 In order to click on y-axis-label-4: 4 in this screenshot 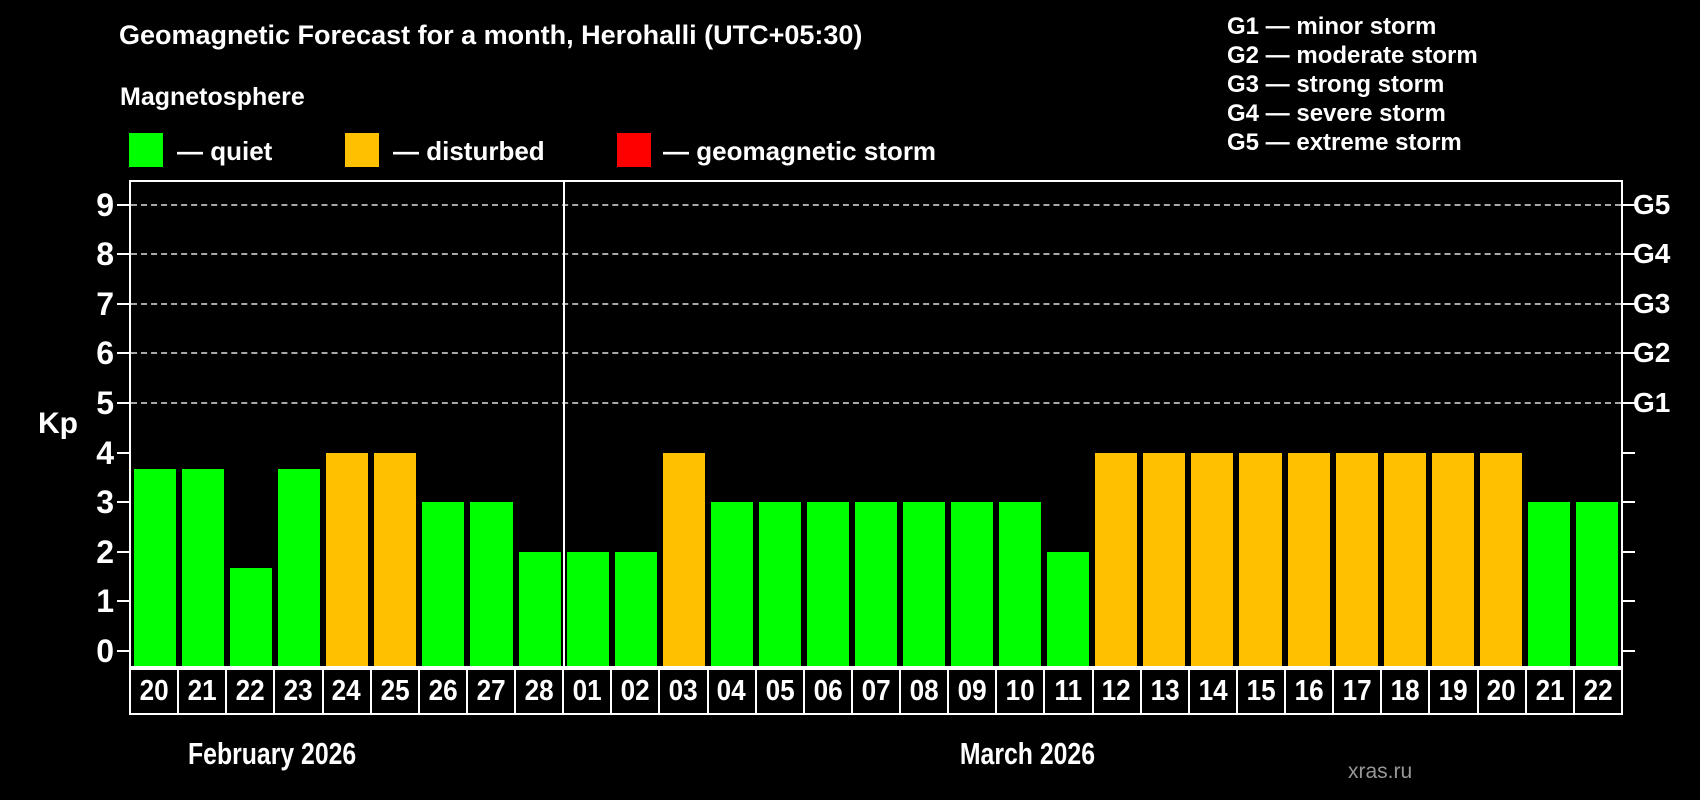, I will do `click(105, 452)`.